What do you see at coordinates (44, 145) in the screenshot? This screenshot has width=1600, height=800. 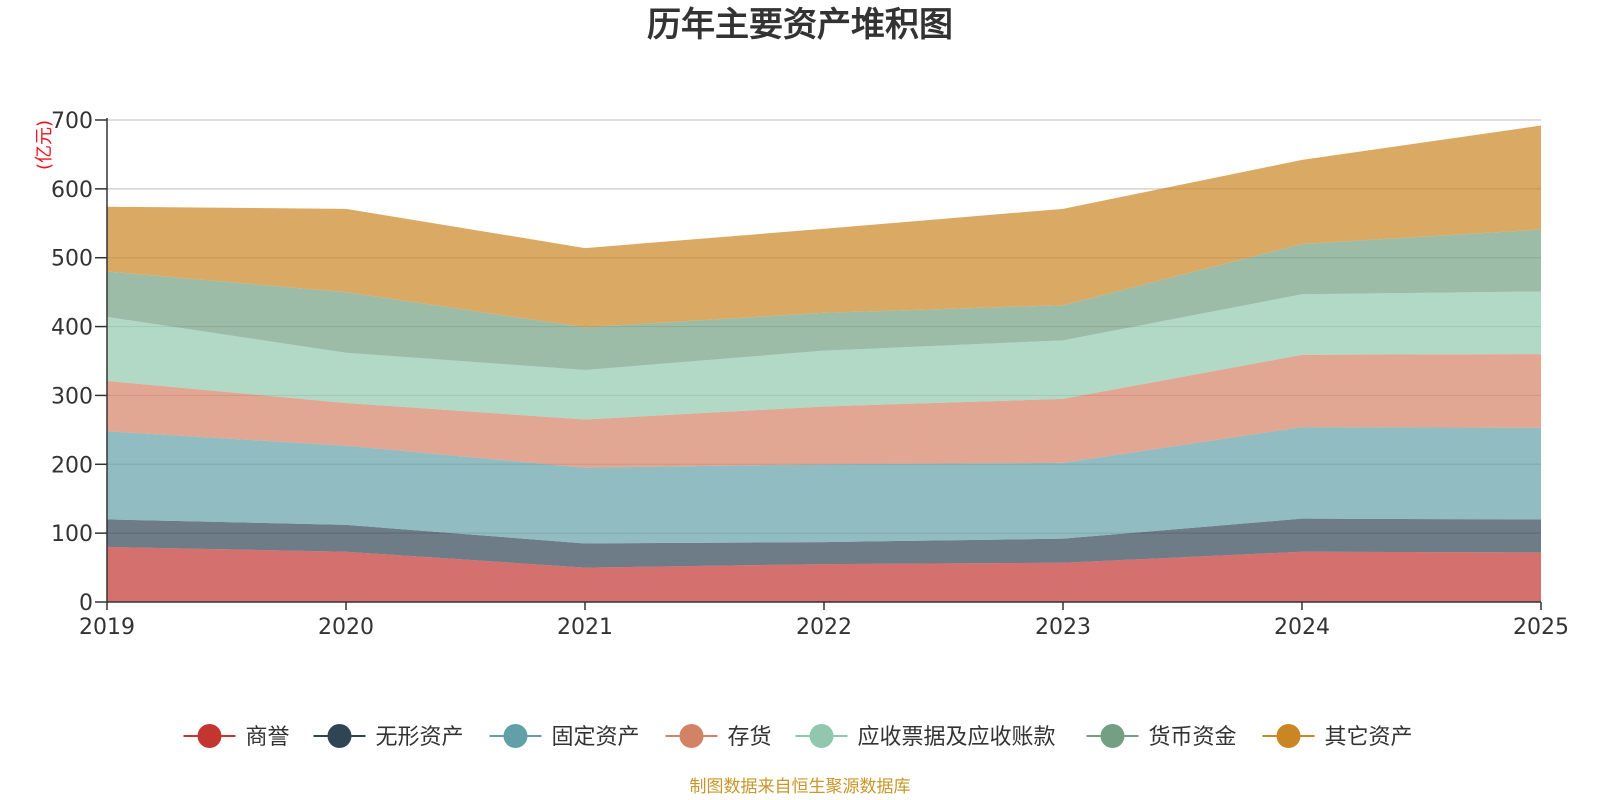 I see `y-axis-unit-label: (亿元)` at bounding box center [44, 145].